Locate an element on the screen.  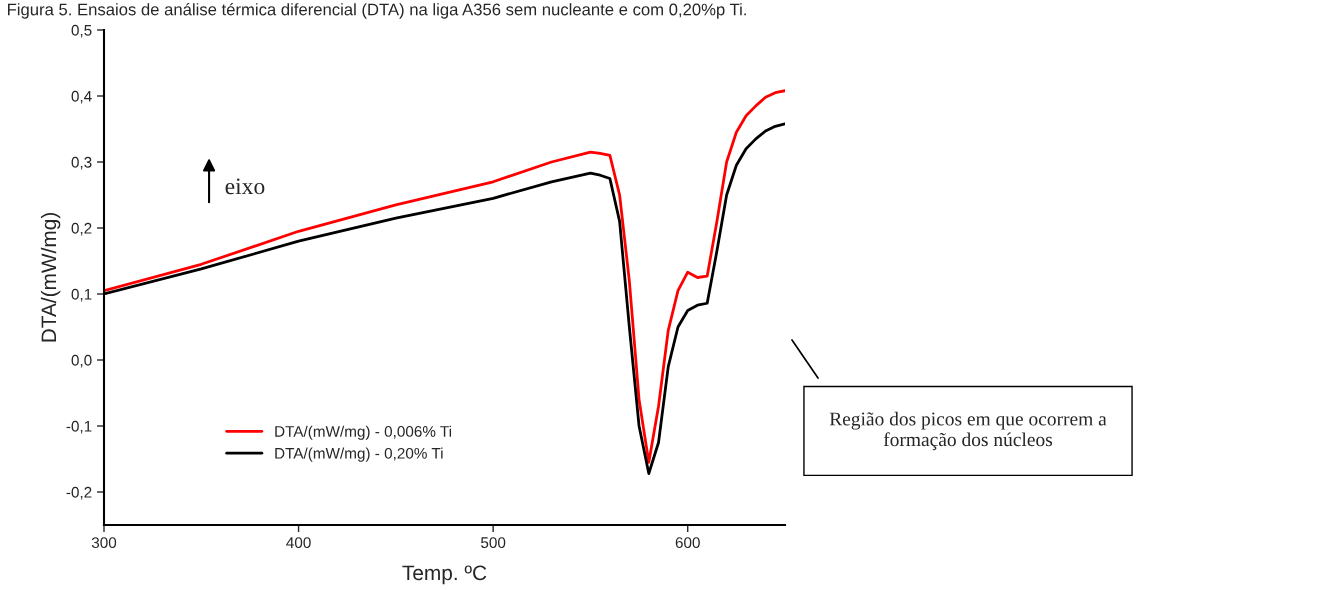
chart-title: Figura 5. Ensaios de análise térmica diferencial (DTA) na liga A356 sem nucleante e com 0,20%p Ti. is located at coordinates (376, 10).